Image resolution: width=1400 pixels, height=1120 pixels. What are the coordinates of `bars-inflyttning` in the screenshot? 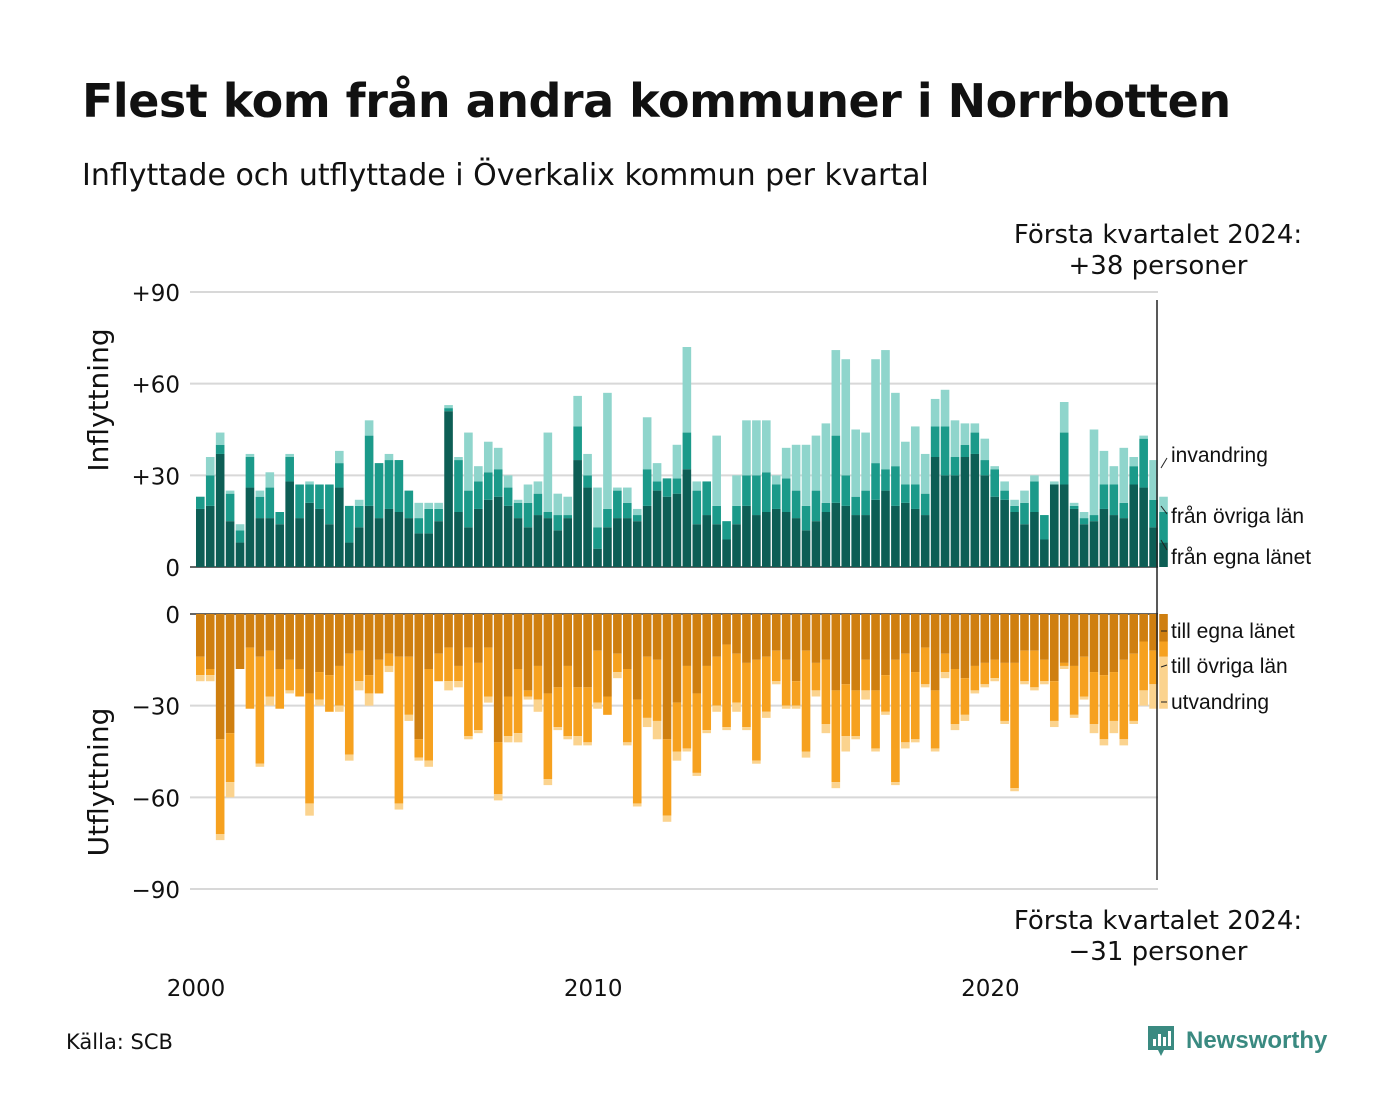 It's located at (682, 457).